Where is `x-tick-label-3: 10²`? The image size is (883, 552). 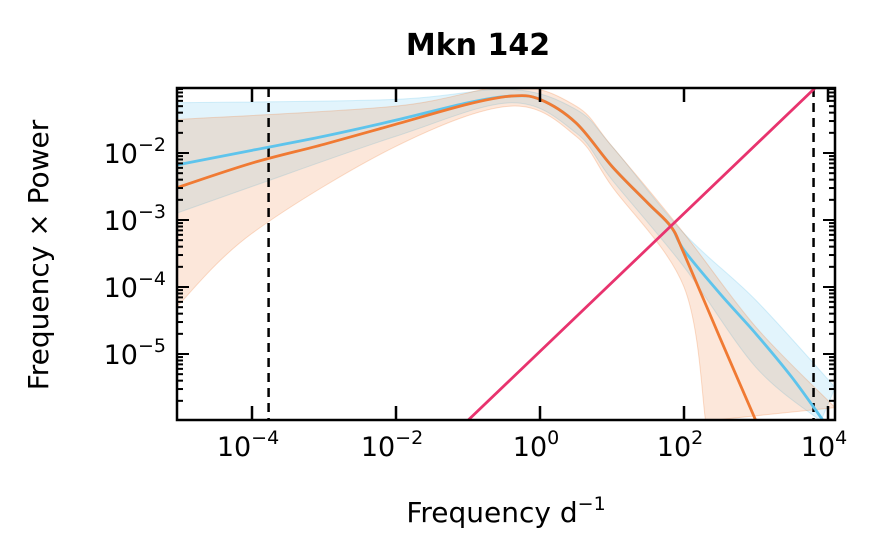
x-tick-label-3: 10² is located at coordinates (680, 445).